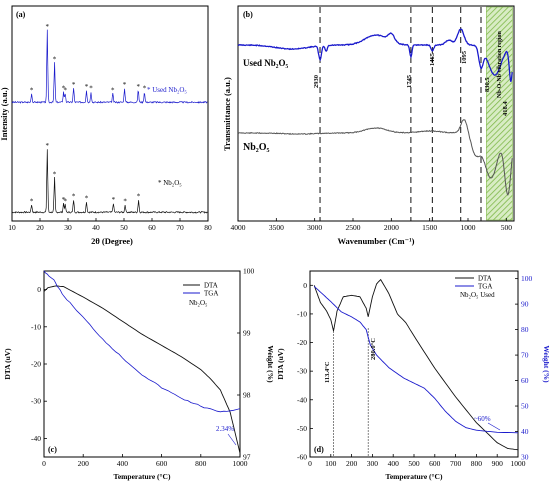 The width and height of the screenshot is (550, 486). Describe the element at coordinates (409, 81) in the screenshot. I see `peak-1745: 1745` at that location.